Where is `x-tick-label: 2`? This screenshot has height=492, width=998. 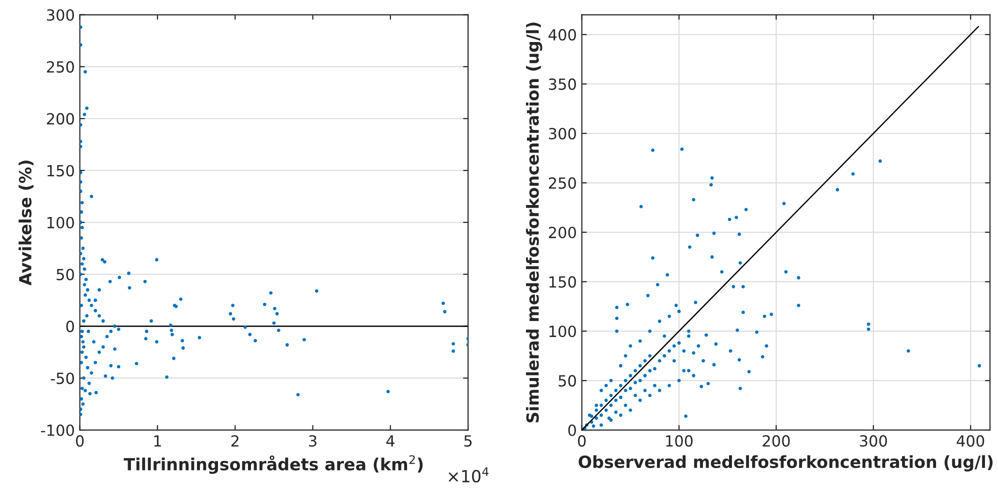 x-tick-label: 2 is located at coordinates (234, 440).